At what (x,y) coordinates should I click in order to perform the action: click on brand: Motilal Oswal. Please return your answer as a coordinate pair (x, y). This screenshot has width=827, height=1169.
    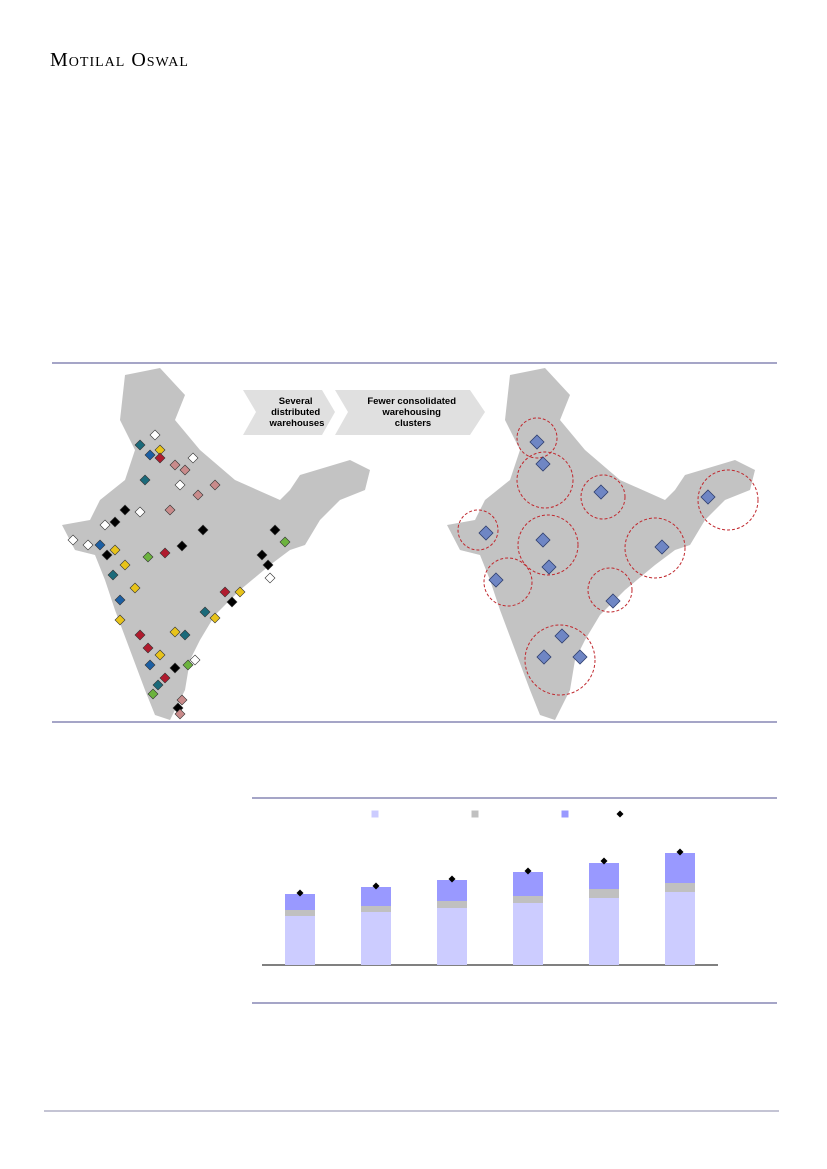
    Looking at the image, I should click on (119, 60).